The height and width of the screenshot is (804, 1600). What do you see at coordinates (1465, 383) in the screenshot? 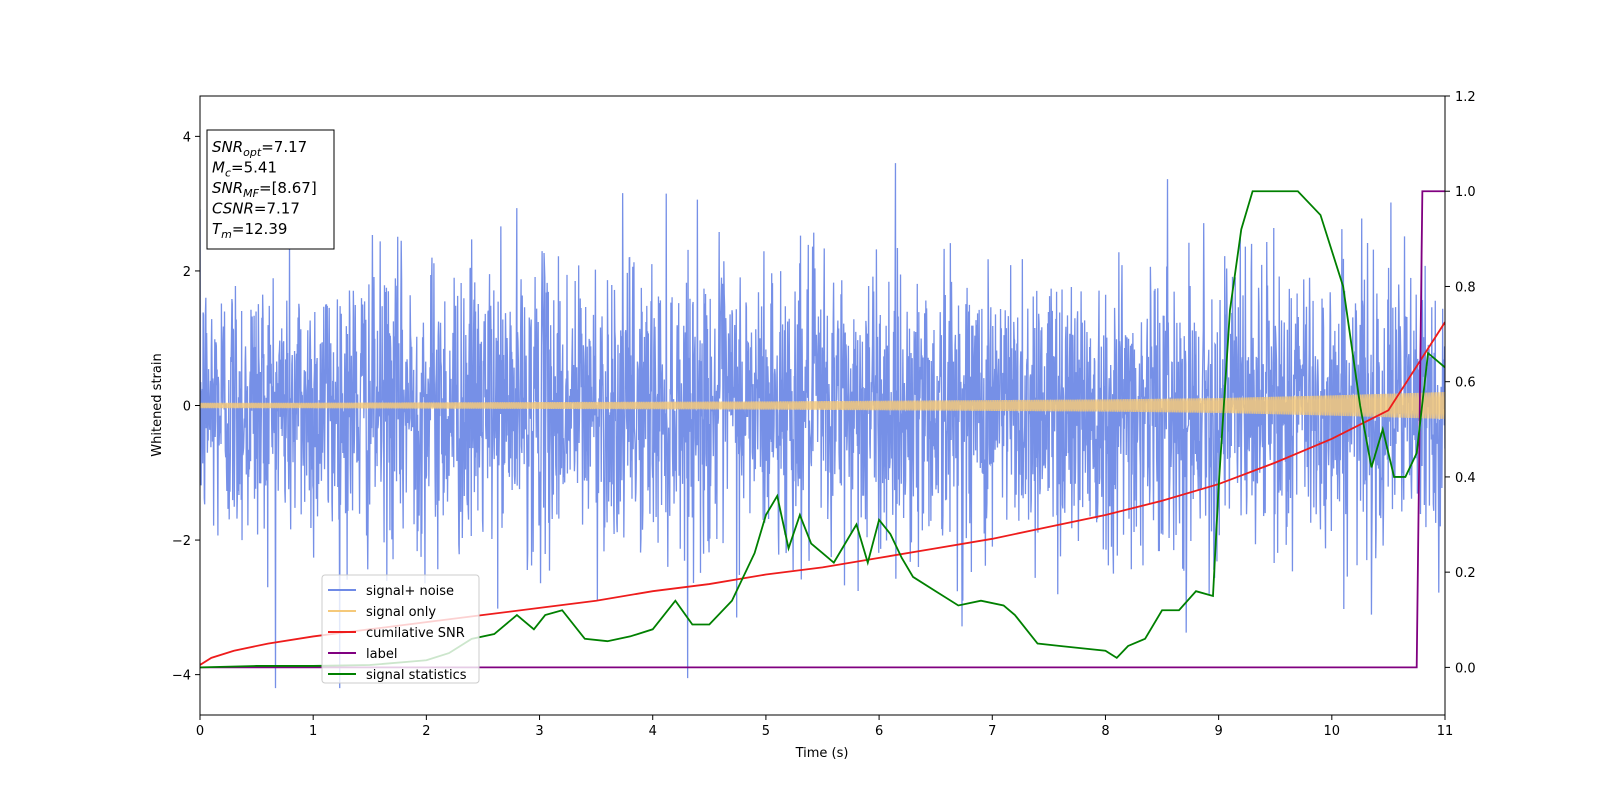
I see `y2-tick-label: 0.6` at bounding box center [1465, 383].